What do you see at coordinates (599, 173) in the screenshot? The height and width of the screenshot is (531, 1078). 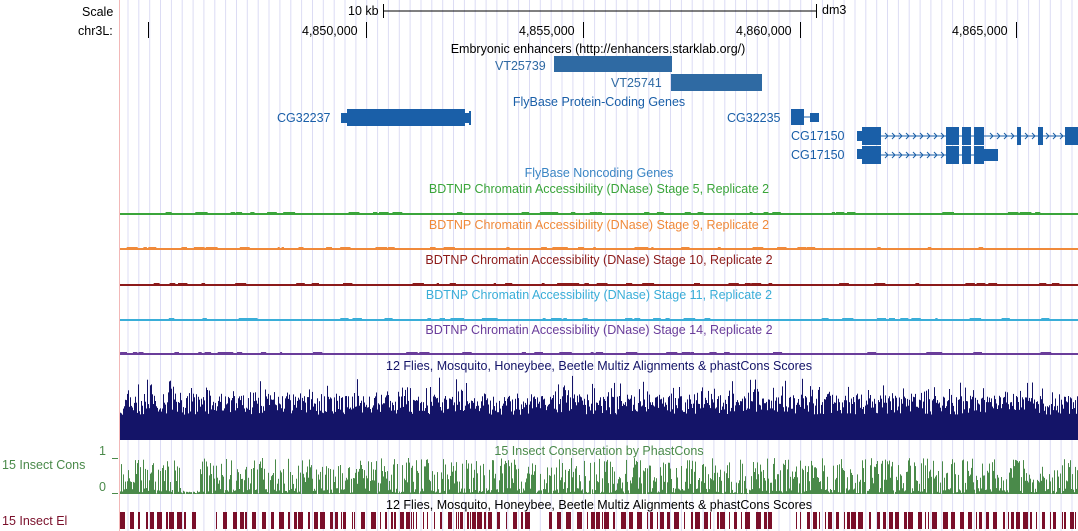 I see `track-title-noncoding: FlyBase Noncoding Genes` at bounding box center [599, 173].